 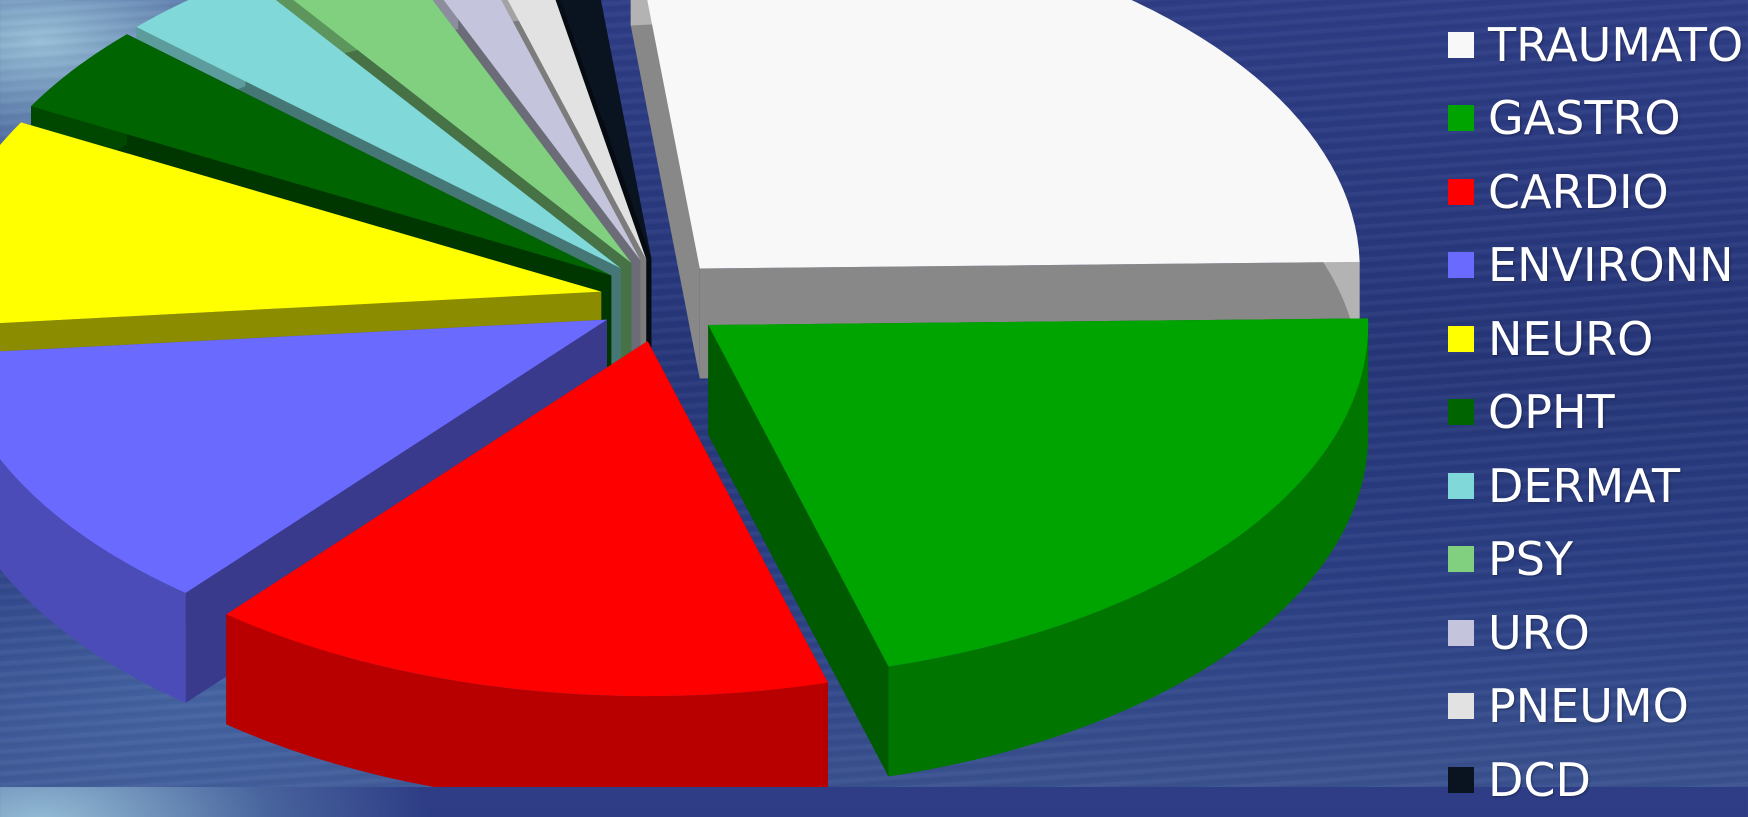 I want to click on legend-item-gastro: GASTRO, so click(x=1598, y=119).